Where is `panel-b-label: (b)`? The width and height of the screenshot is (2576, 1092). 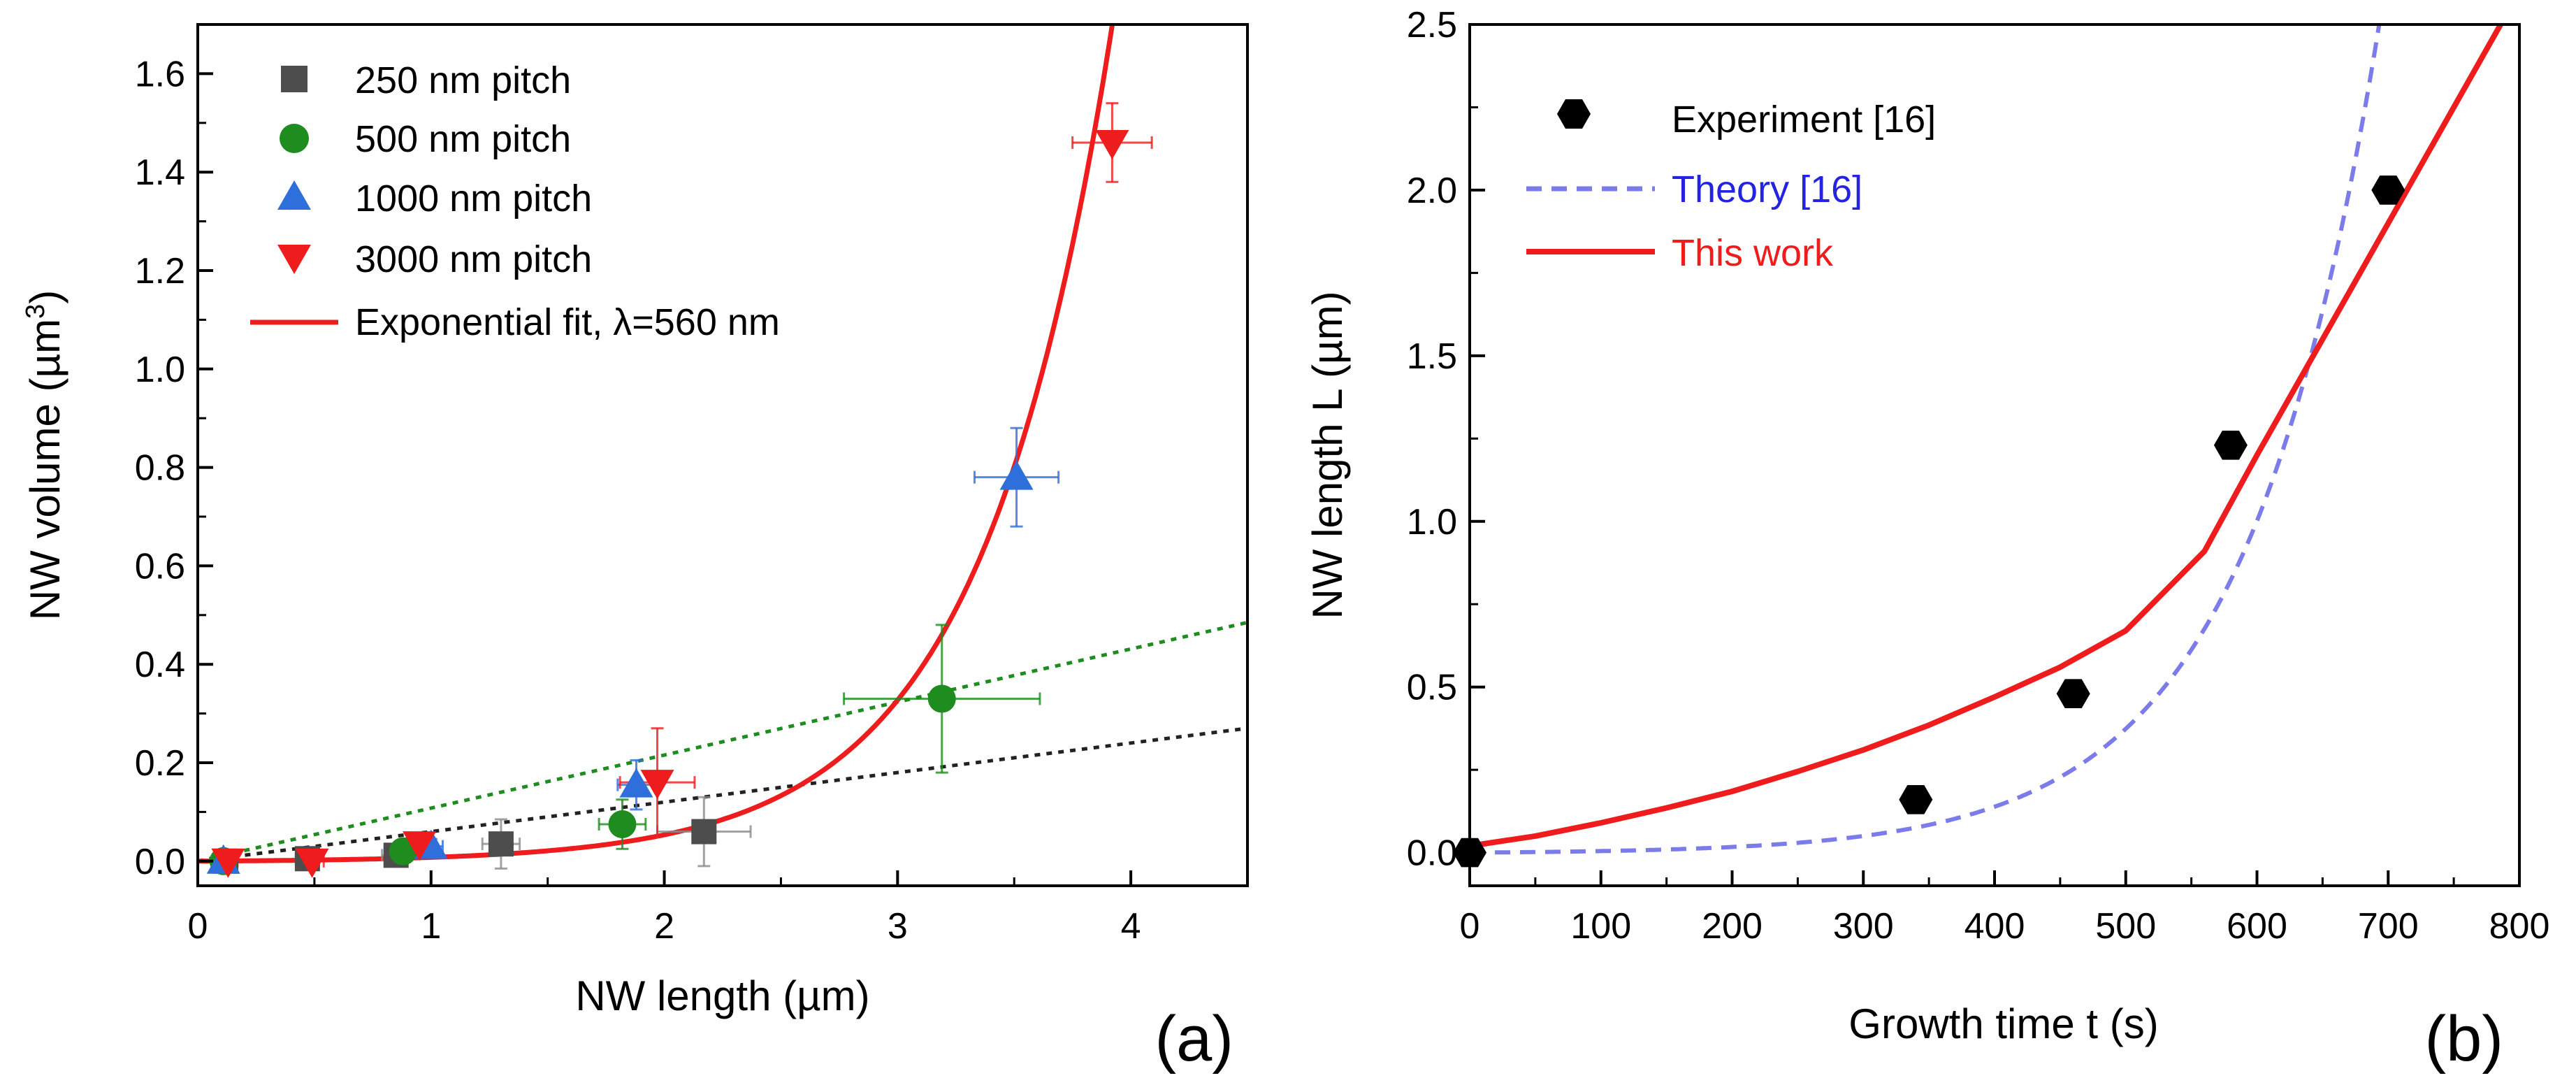
panel-b-label: (b) is located at coordinates (2464, 1039).